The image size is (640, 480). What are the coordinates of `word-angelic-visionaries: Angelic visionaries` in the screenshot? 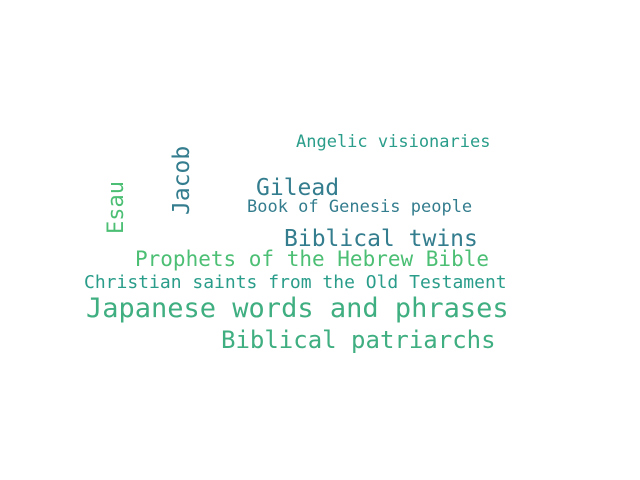 It's located at (393, 142).